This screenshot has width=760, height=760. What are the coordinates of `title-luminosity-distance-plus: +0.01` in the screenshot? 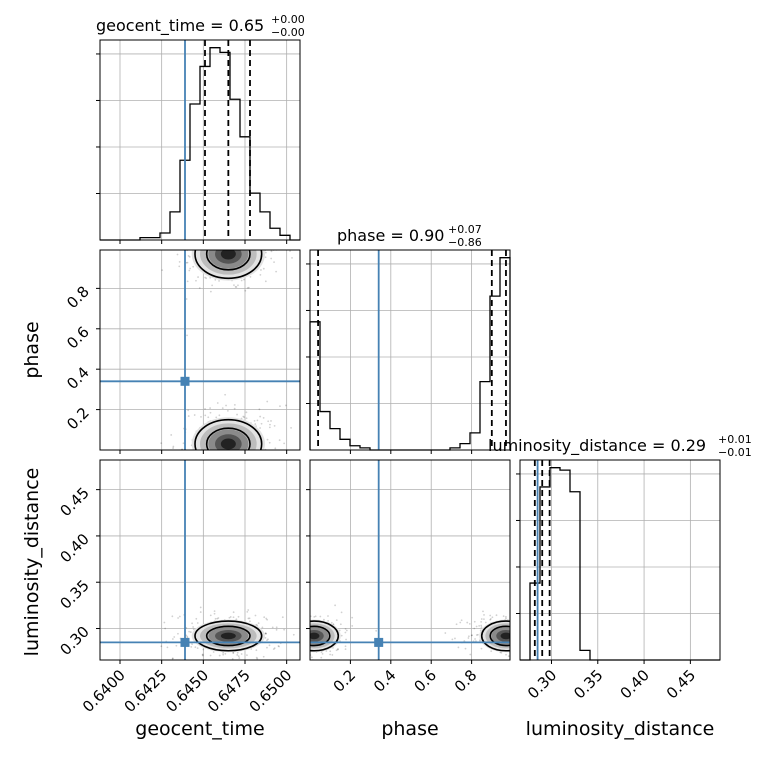 It's located at (735, 439).